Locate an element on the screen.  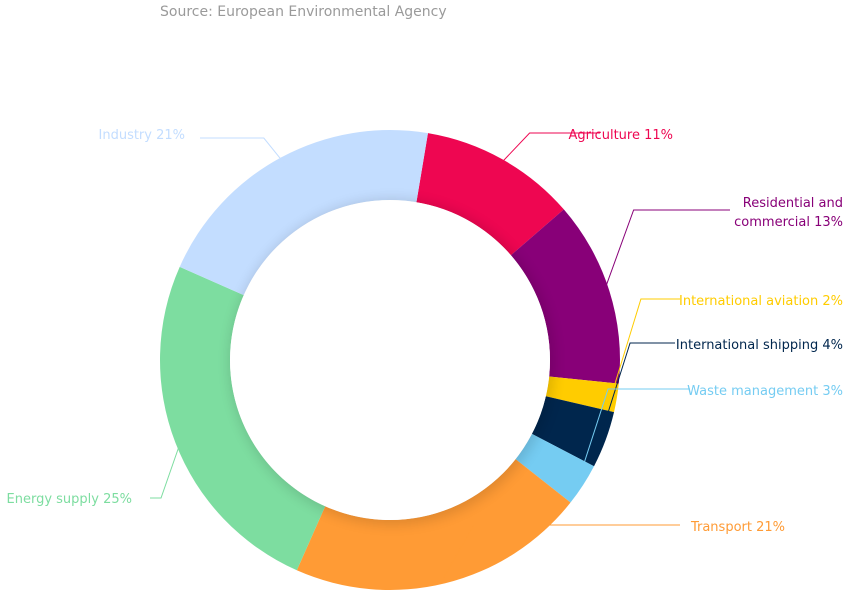
slice-label: Transport 21% is located at coordinates (737, 527).